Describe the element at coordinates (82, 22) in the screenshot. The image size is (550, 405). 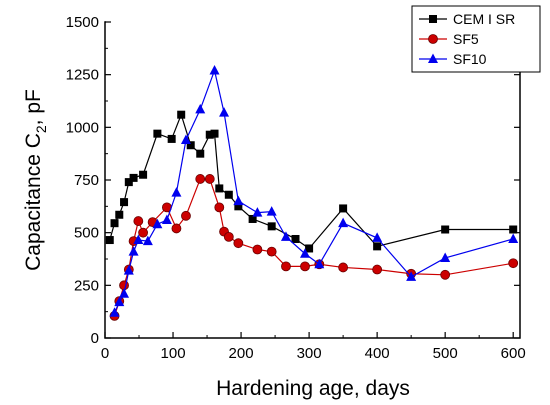
I see `y-tick-label: 1500` at that location.